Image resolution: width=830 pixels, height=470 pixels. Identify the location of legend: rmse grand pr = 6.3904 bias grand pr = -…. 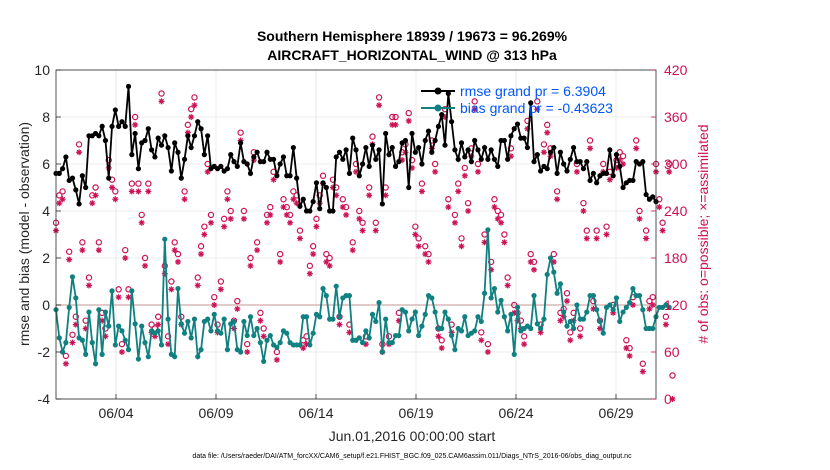
(517, 99).